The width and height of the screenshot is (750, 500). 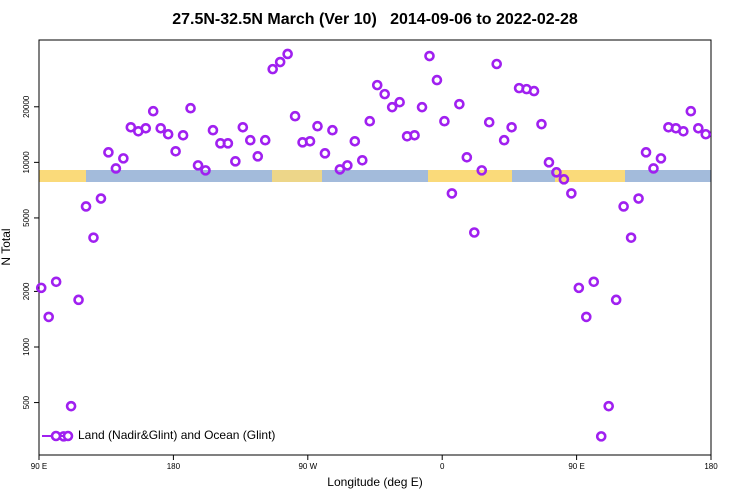 I want to click on legend-label: Land (Nadir&Glint) and Ocean (Glint), so click(x=176, y=435).